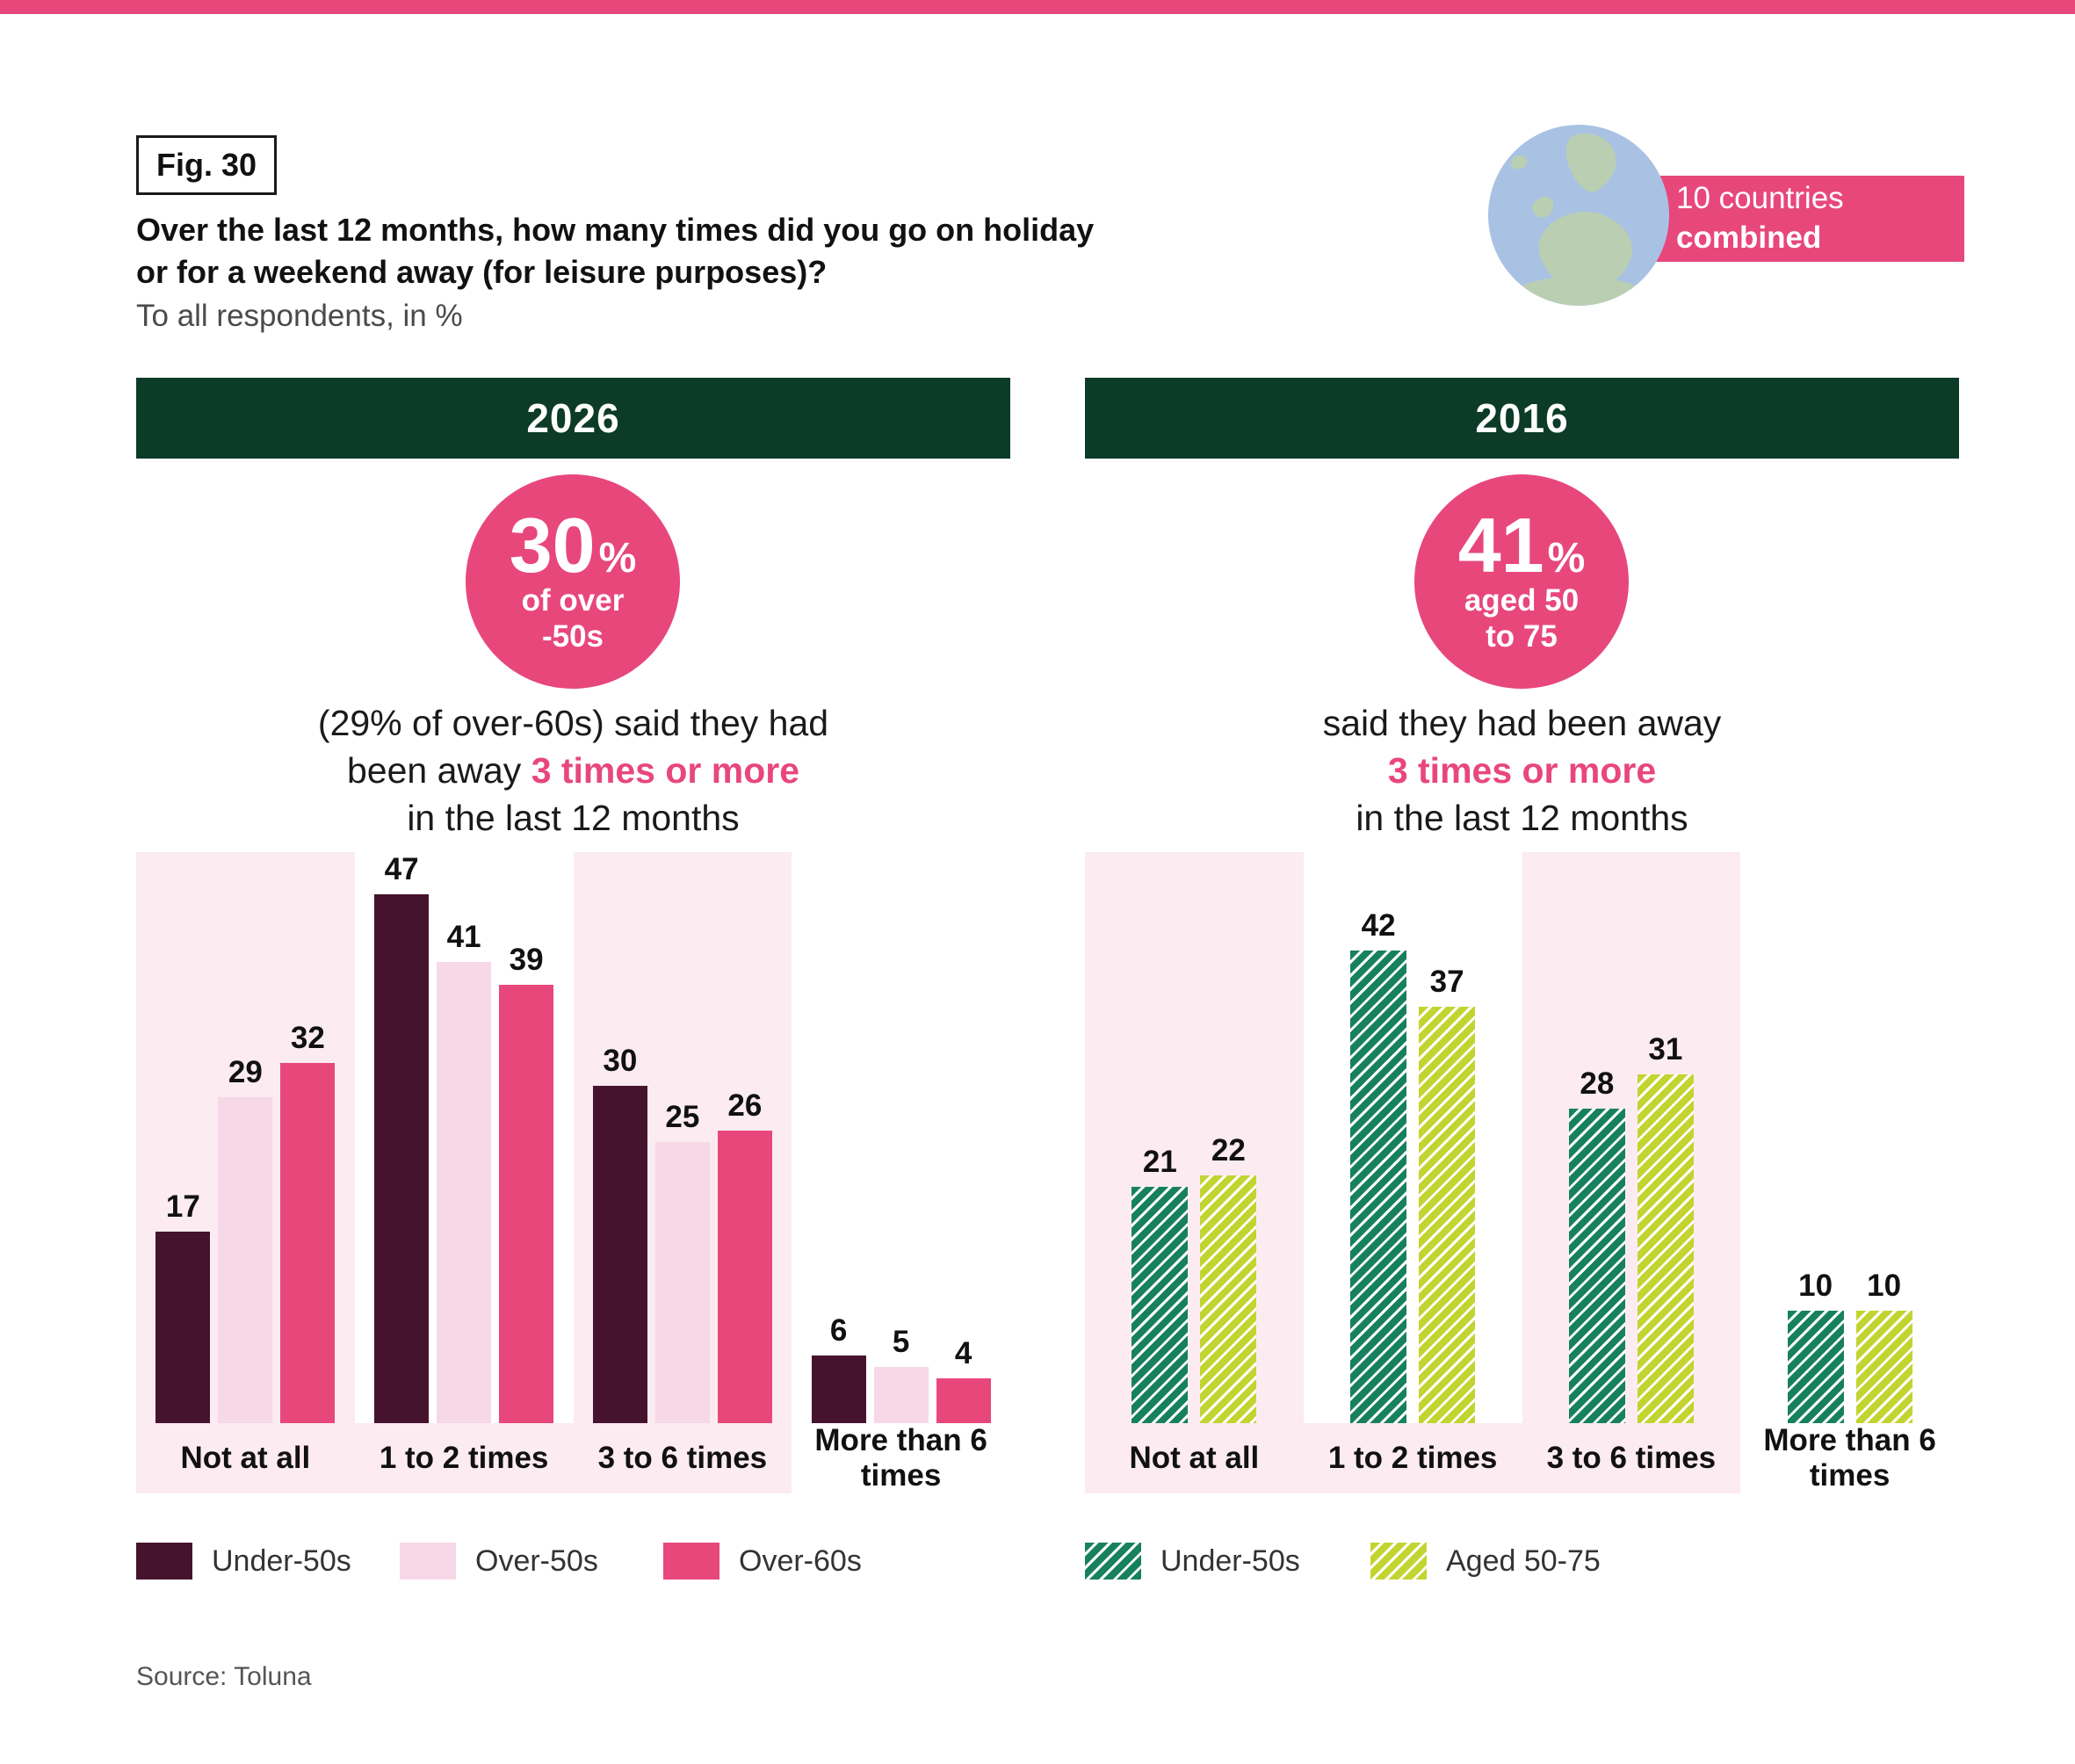 This screenshot has height=1764, width=2075. Describe the element at coordinates (1522, 600) in the screenshot. I see `highlight-subtext-1: aged 50` at that location.